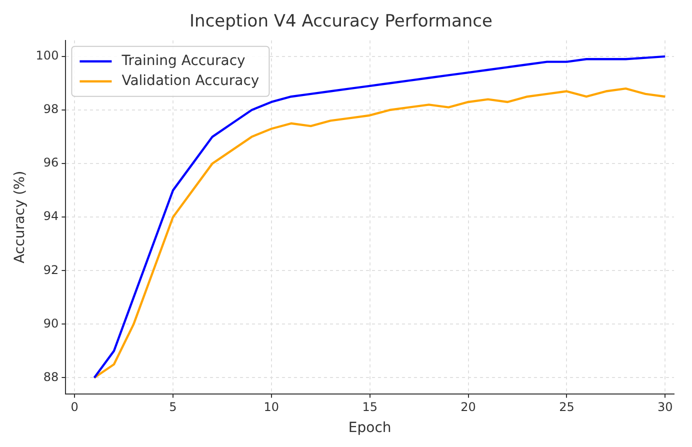 The width and height of the screenshot is (692, 447). Describe the element at coordinates (566, 407) in the screenshot. I see `x-tick-label: 25` at that location.